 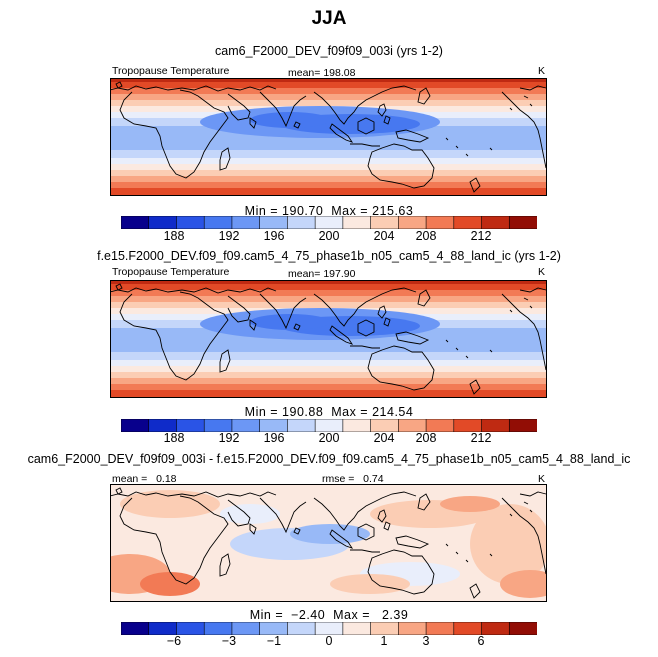 What do you see at coordinates (329, 211) in the screenshot?
I see `panel-1-stats: Min = 190.70 Max = 215.63` at bounding box center [329, 211].